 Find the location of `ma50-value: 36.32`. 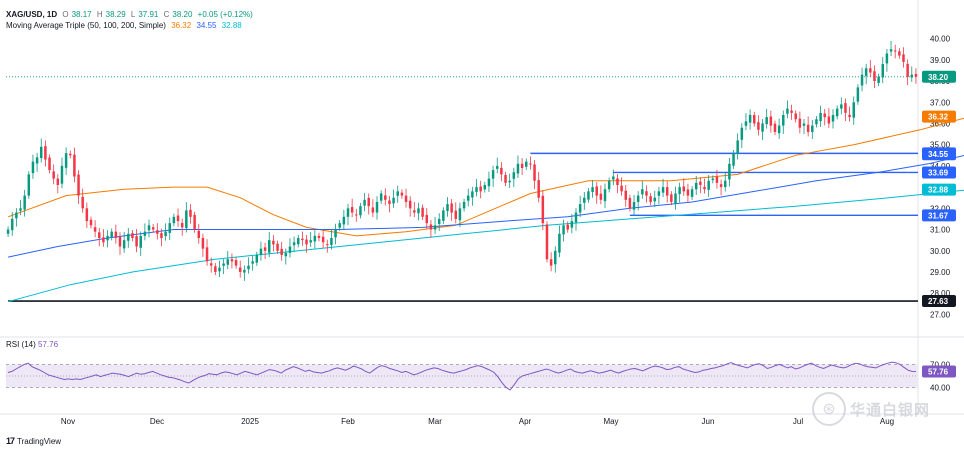

ma50-value: 36.32 is located at coordinates (181, 25).